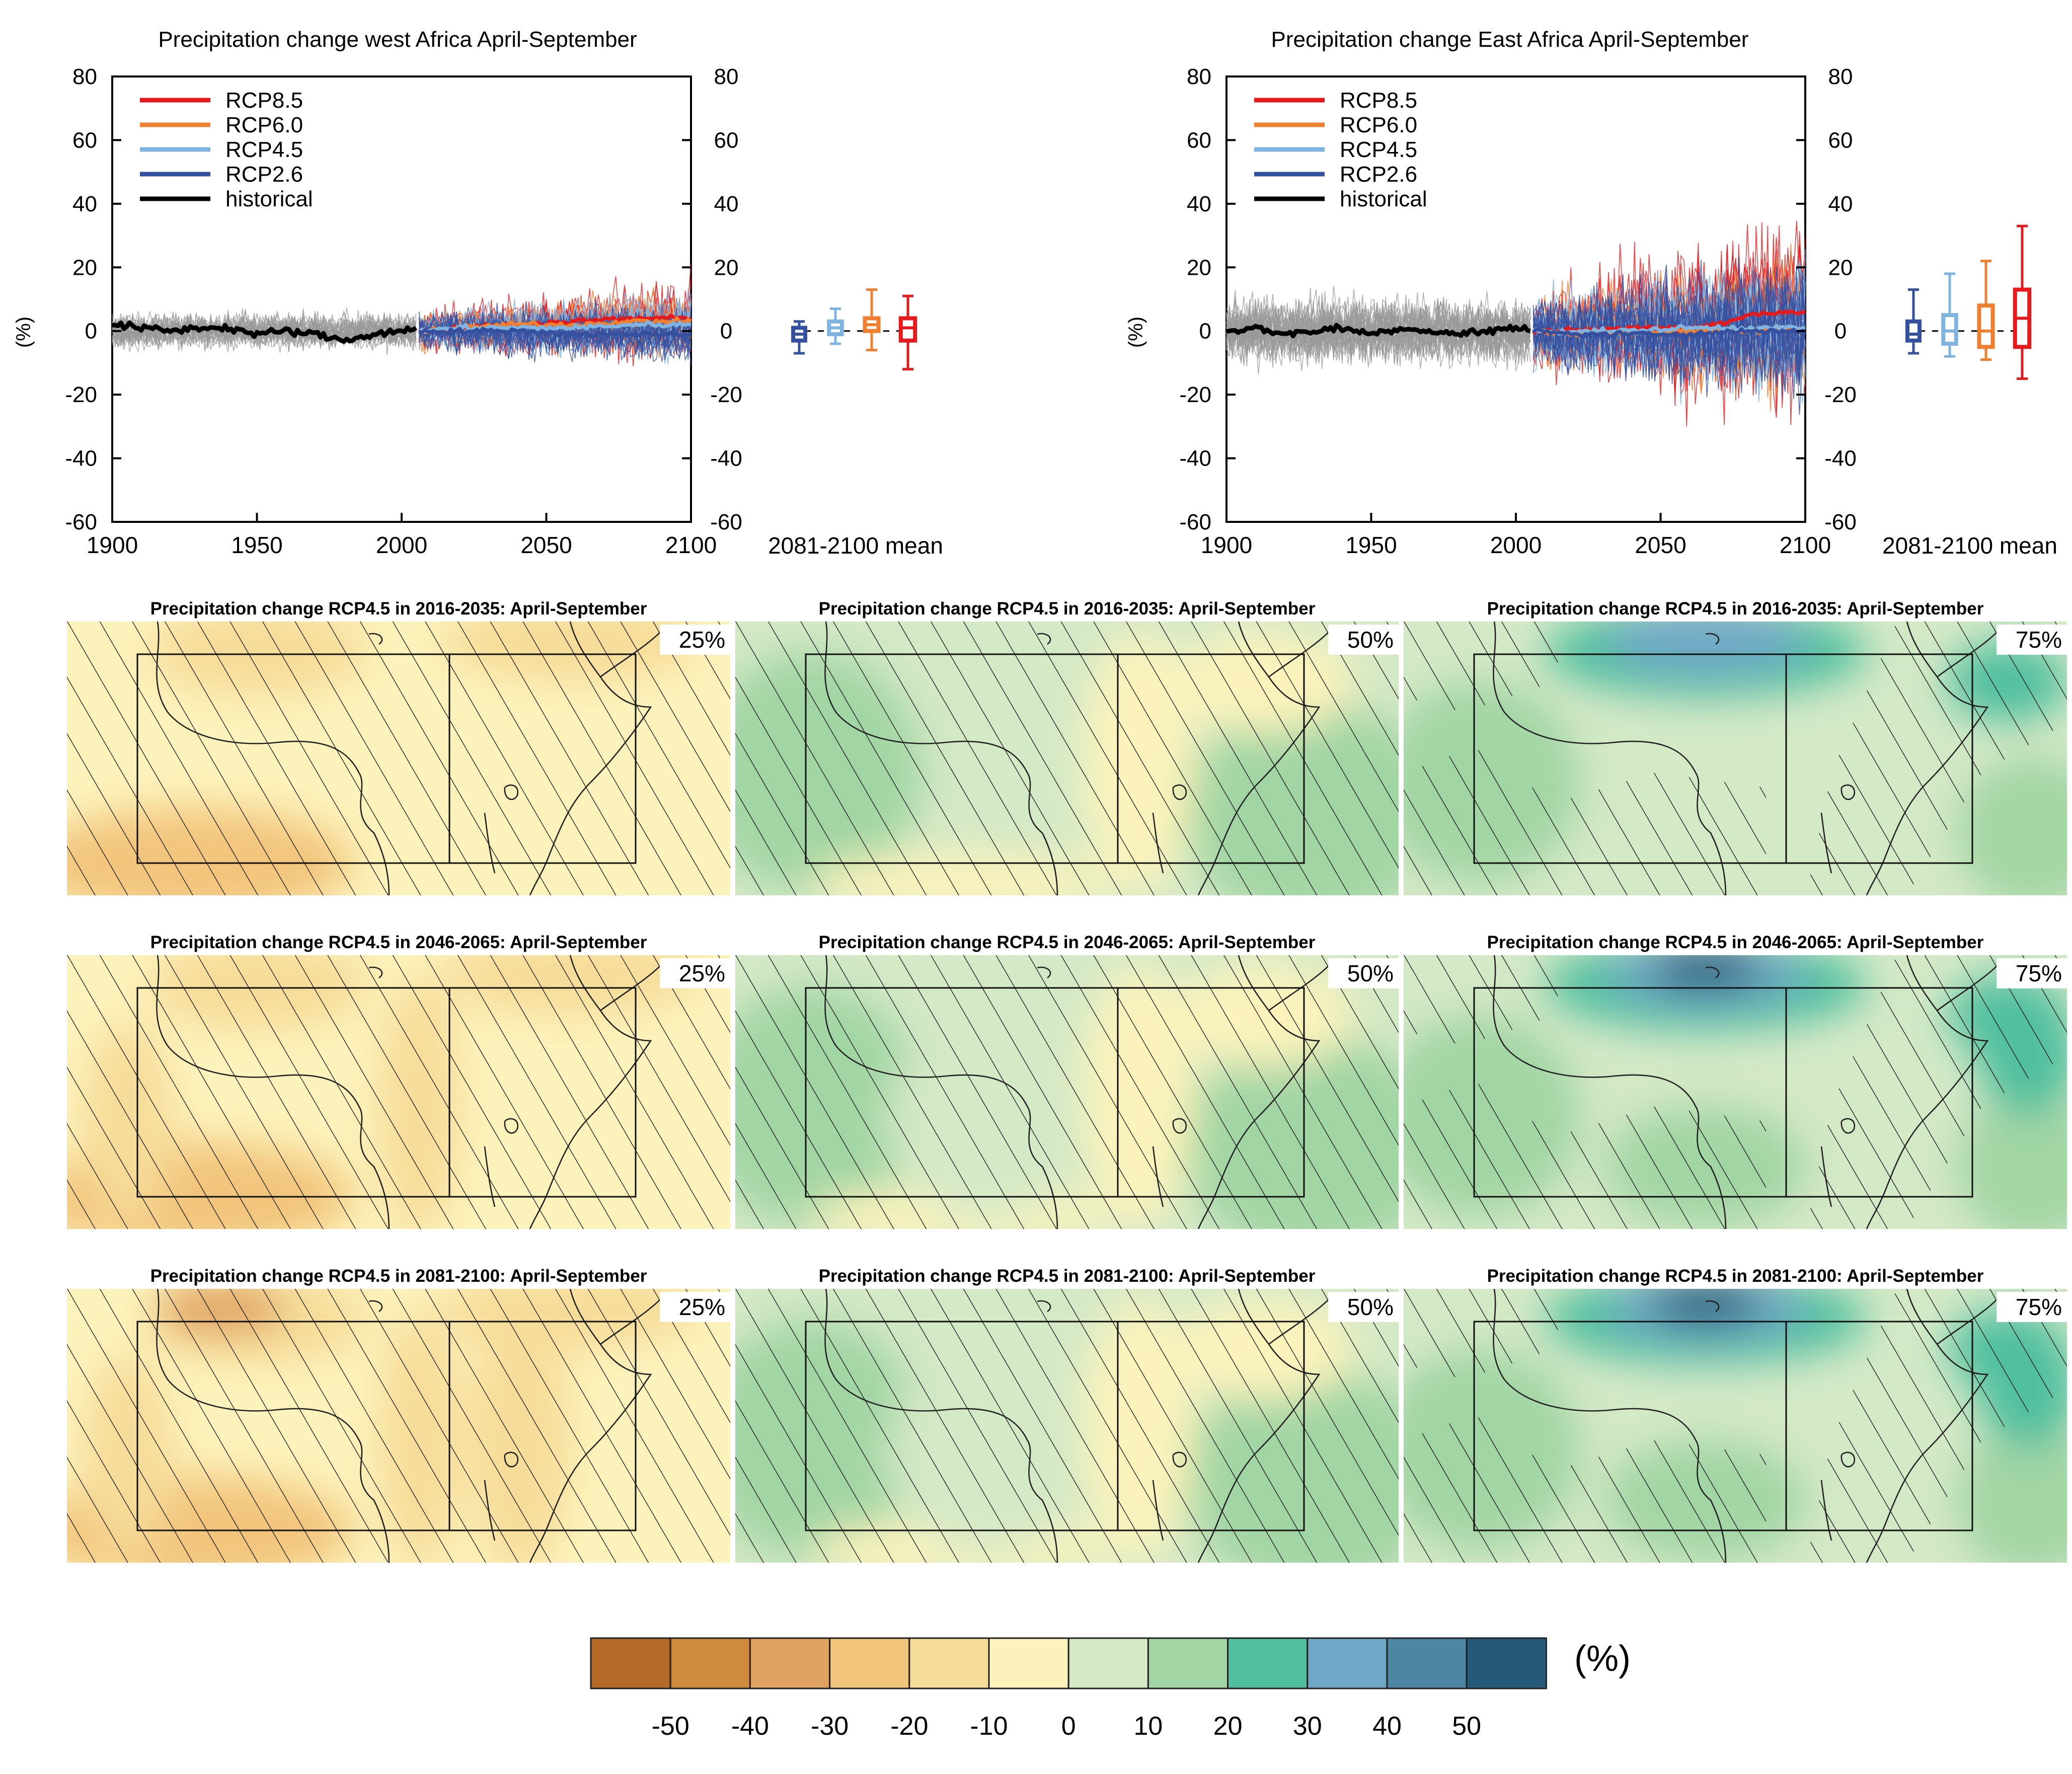 The width and height of the screenshot is (2072, 1774). What do you see at coordinates (1745, 758) in the screenshot?
I see `coastline` at bounding box center [1745, 758].